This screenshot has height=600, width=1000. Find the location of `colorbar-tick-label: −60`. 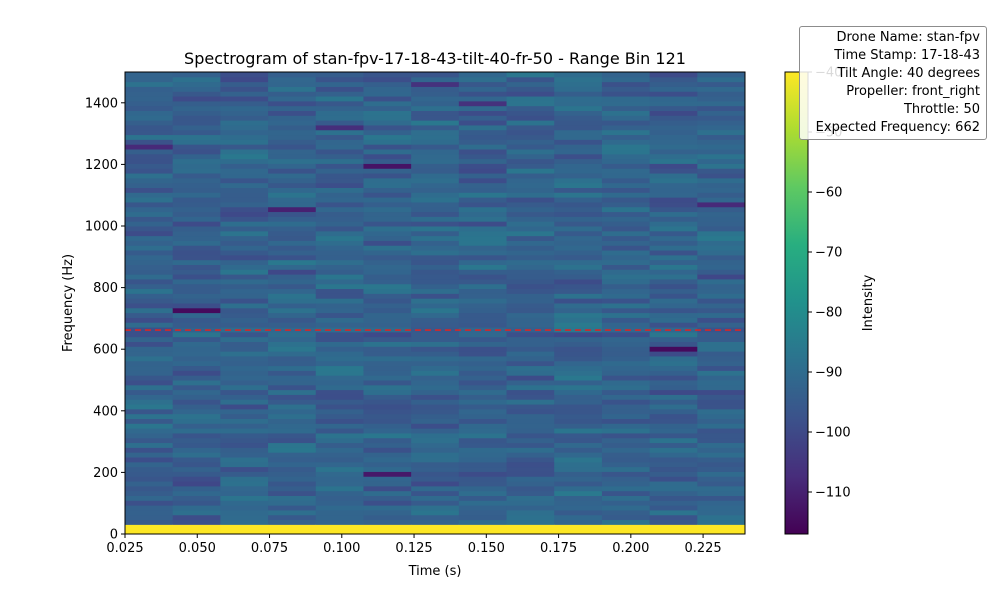

colorbar-tick-label: −60 is located at coordinates (828, 193).